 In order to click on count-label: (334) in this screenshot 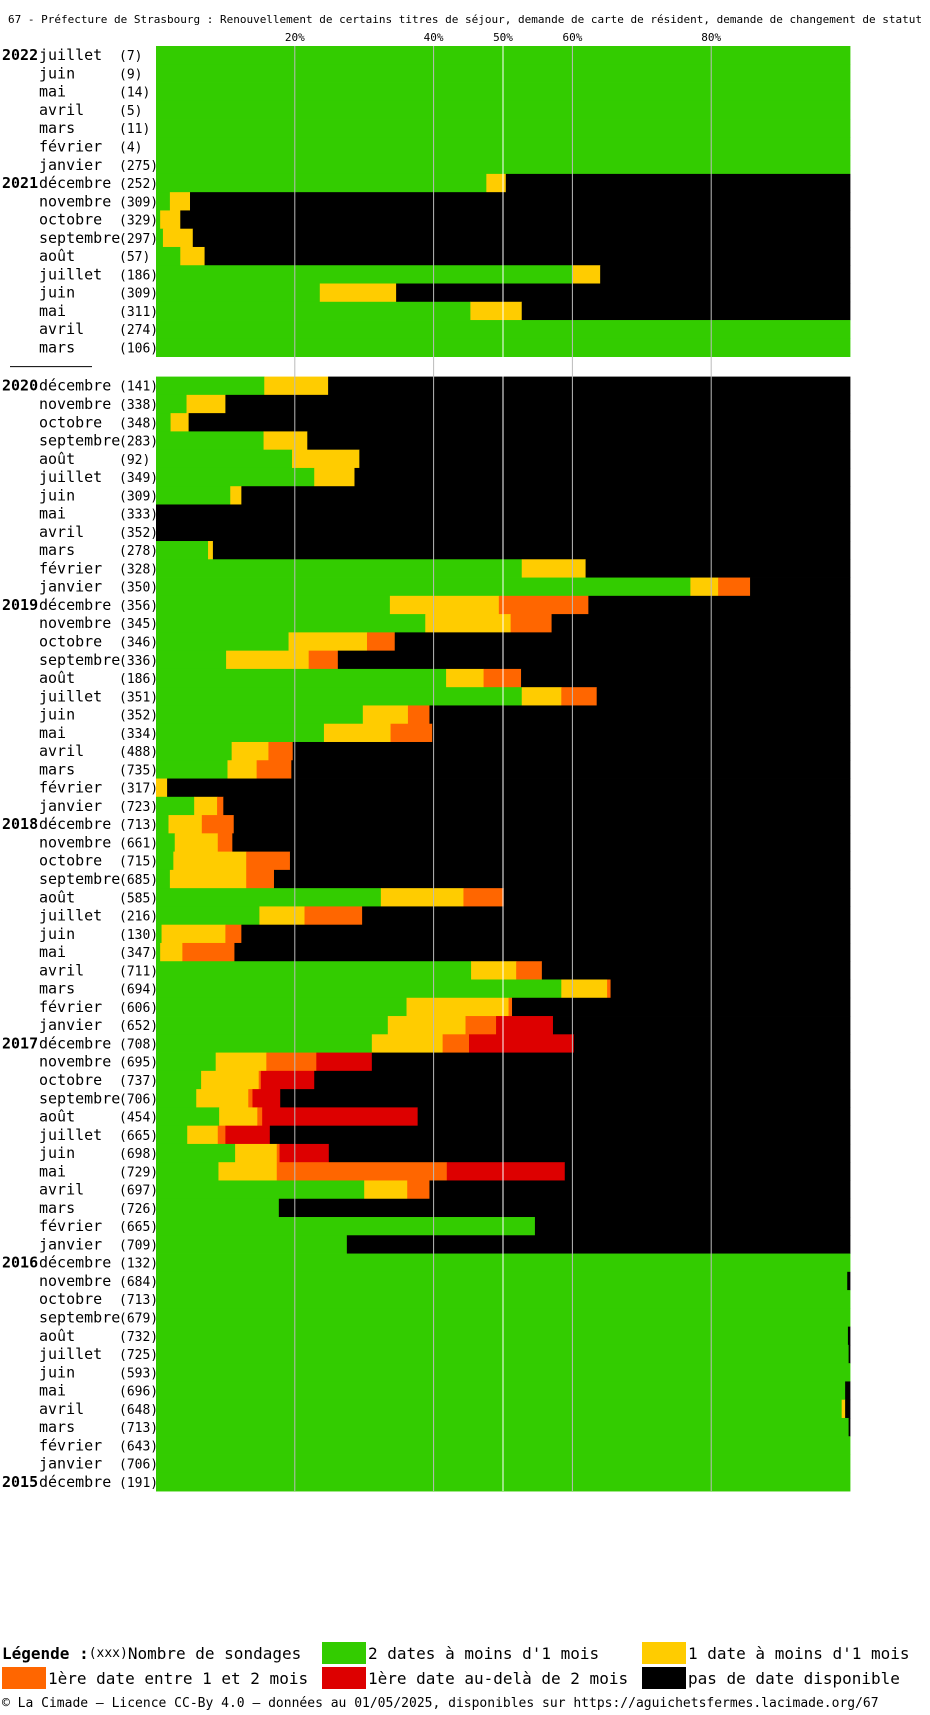, I will do `click(138, 734)`.